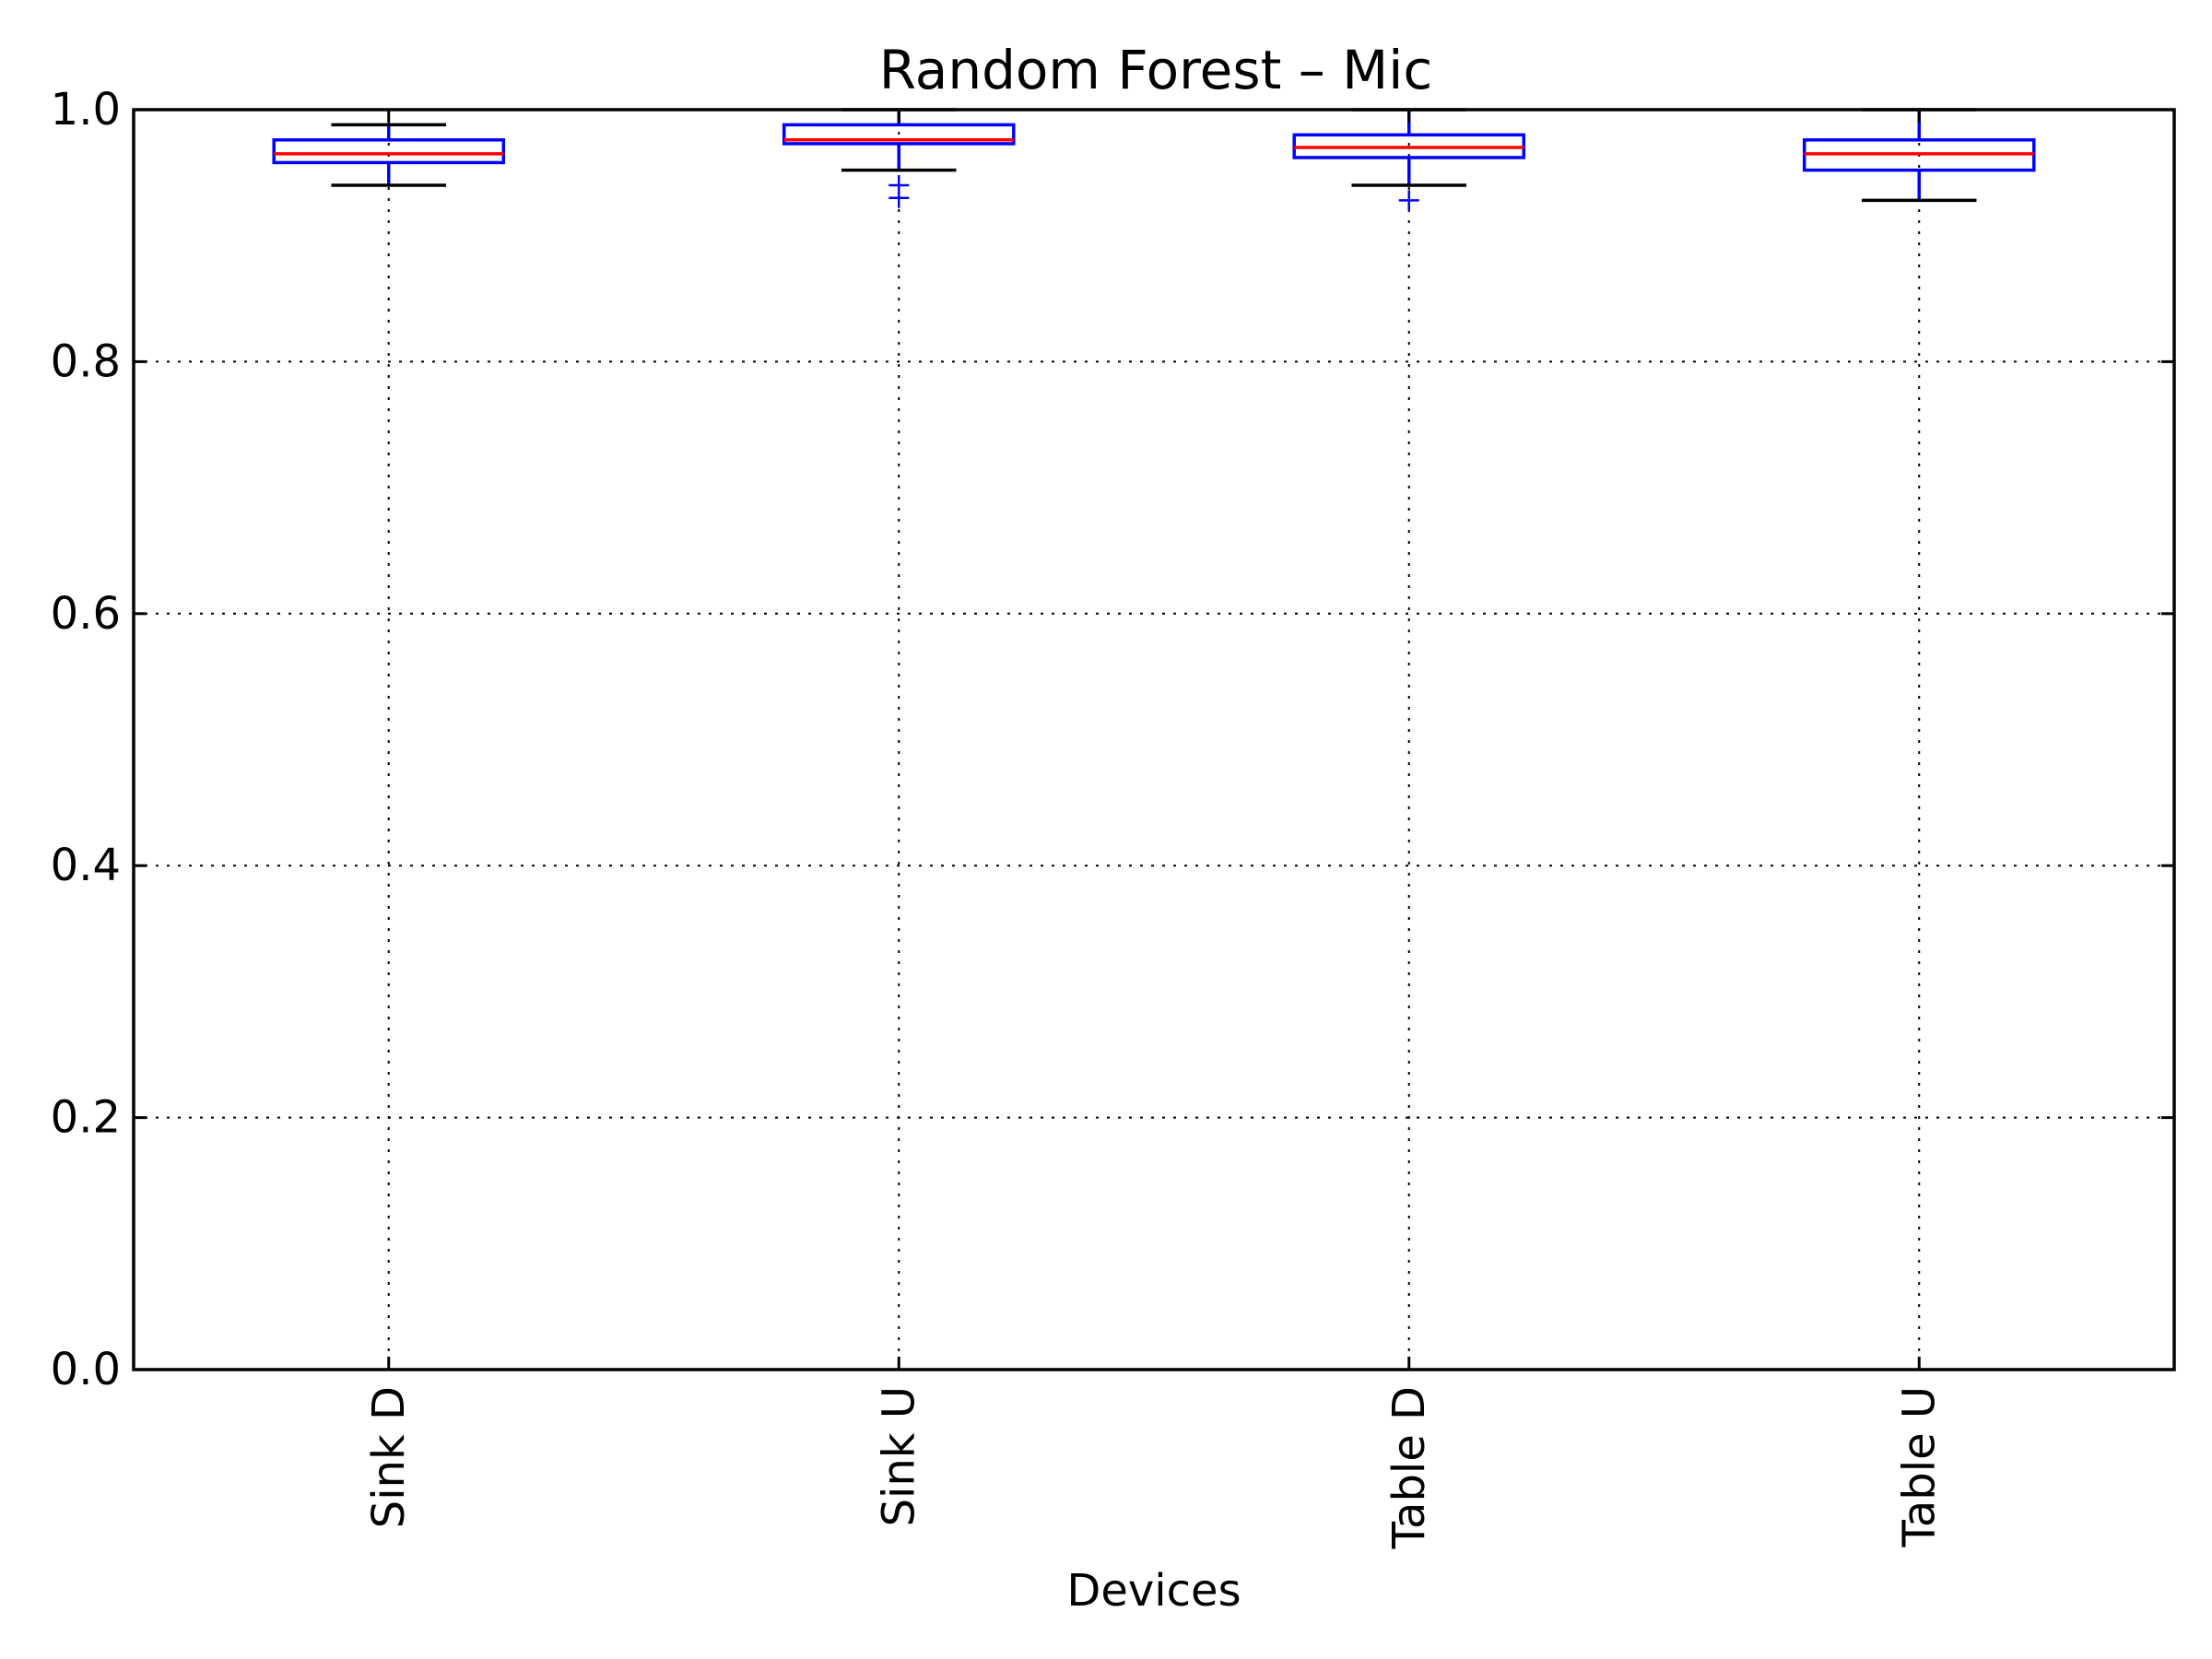 The height and width of the screenshot is (1659, 2212). I want to click on x-tick-label: Sink D, so click(389, 1457).